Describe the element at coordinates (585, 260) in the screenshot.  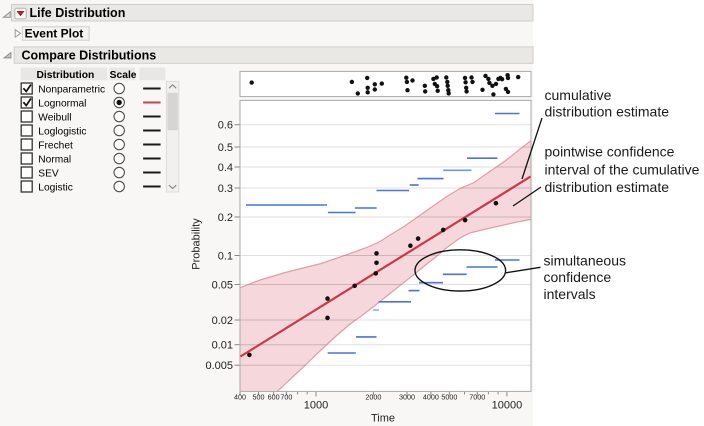
I see `svg-text: simultaneous` at that location.